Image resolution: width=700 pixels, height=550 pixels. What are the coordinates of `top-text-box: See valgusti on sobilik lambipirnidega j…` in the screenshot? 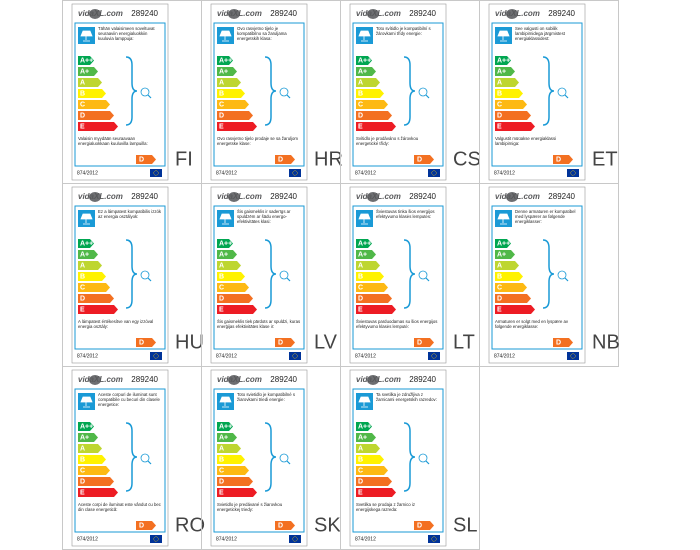 It's located at (540, 33).